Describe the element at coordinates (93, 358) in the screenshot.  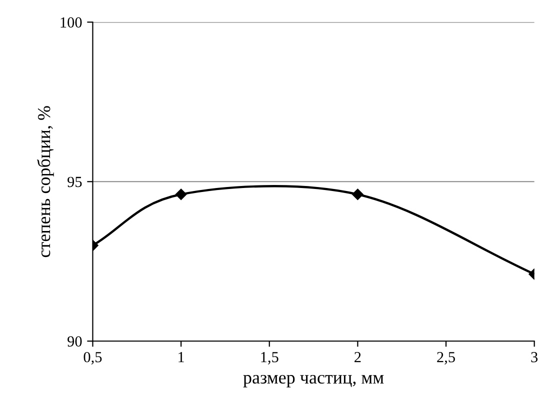
I see `x-tick-label: 0,5` at that location.